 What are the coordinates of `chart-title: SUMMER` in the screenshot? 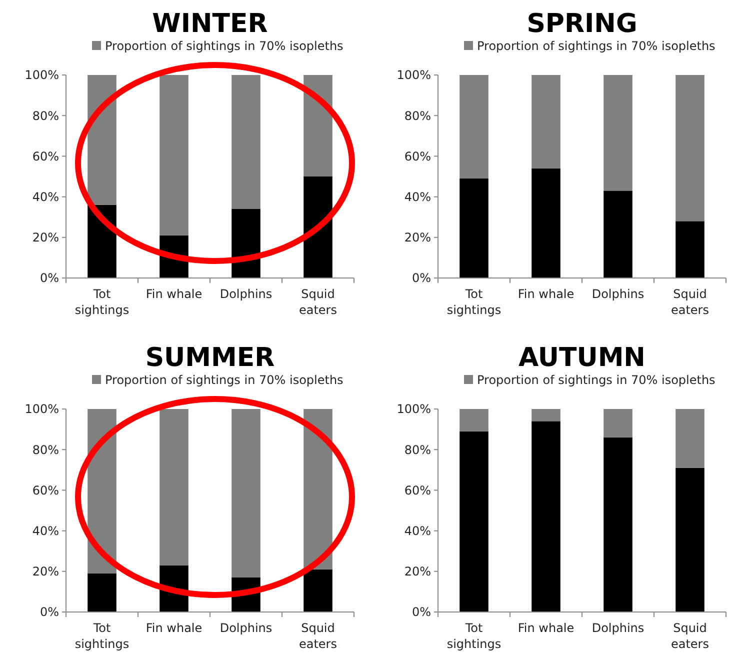 It's located at (210, 358).